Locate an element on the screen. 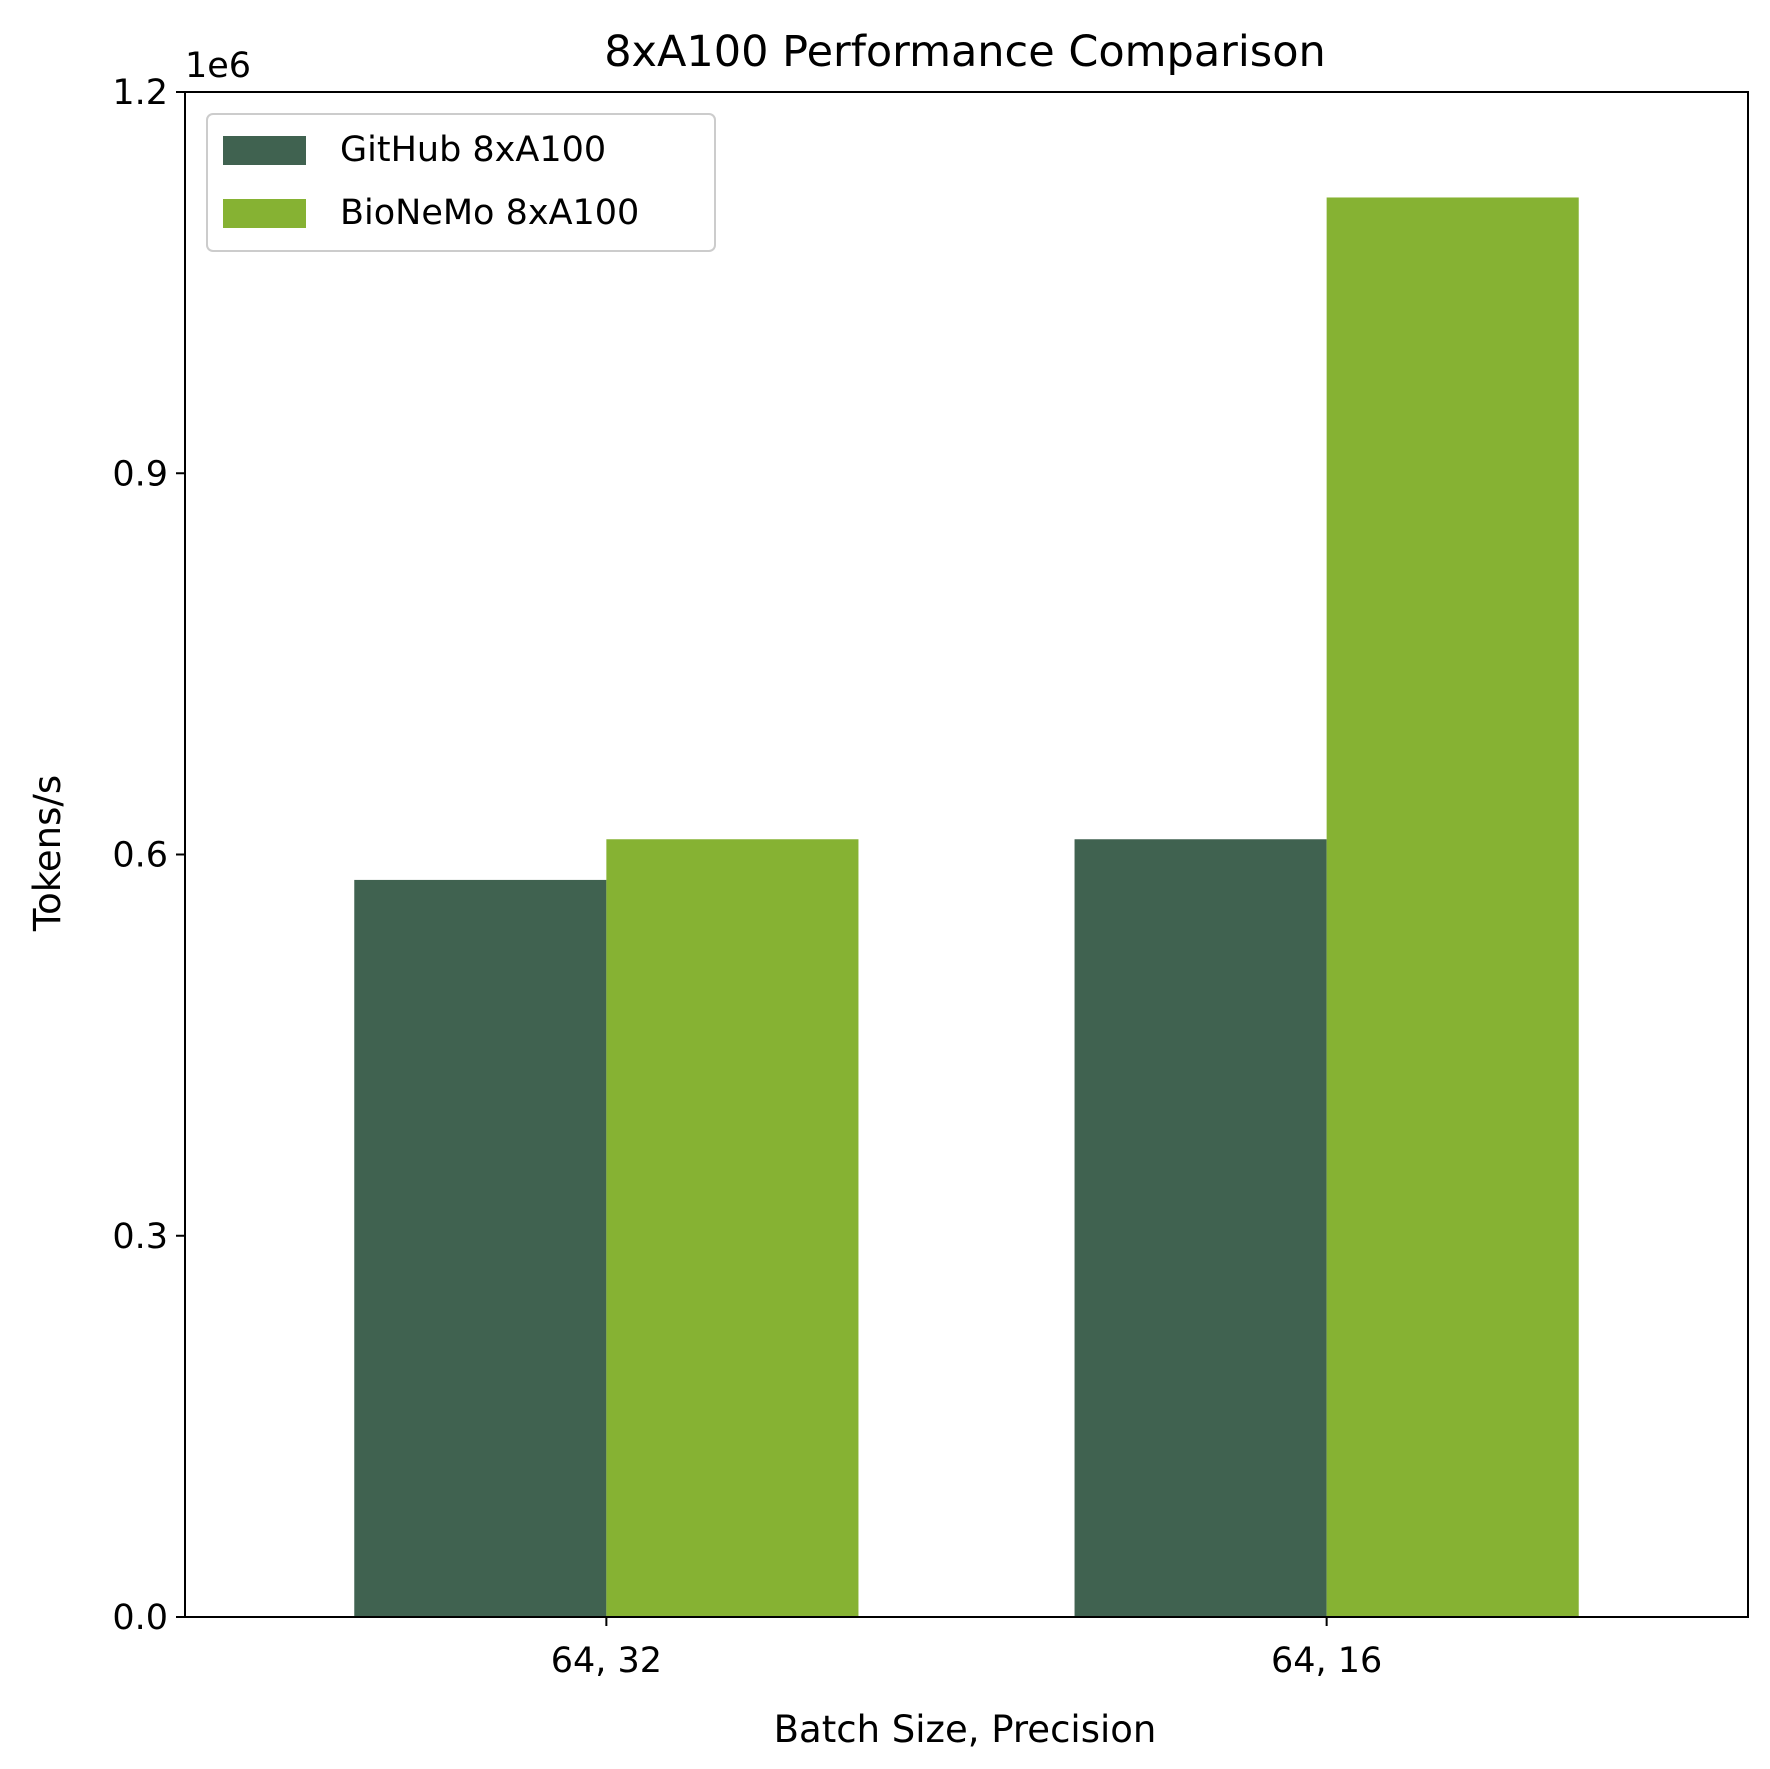 The image size is (1770, 1769). legend-box is located at coordinates (461, 182).